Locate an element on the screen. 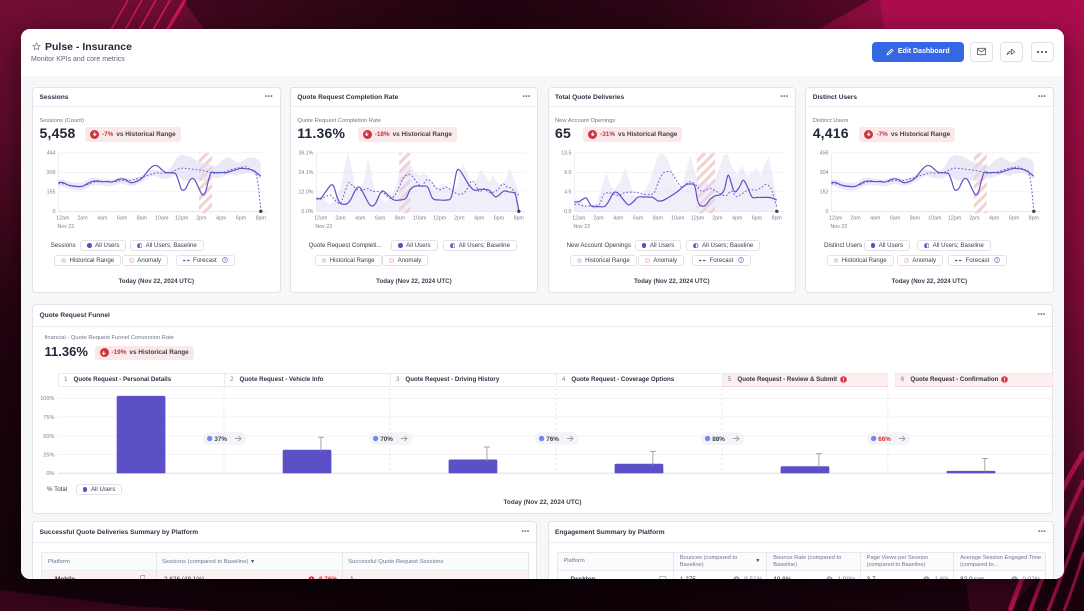 The image size is (1084, 611). svg-text: 36.1% is located at coordinates (305, 154).